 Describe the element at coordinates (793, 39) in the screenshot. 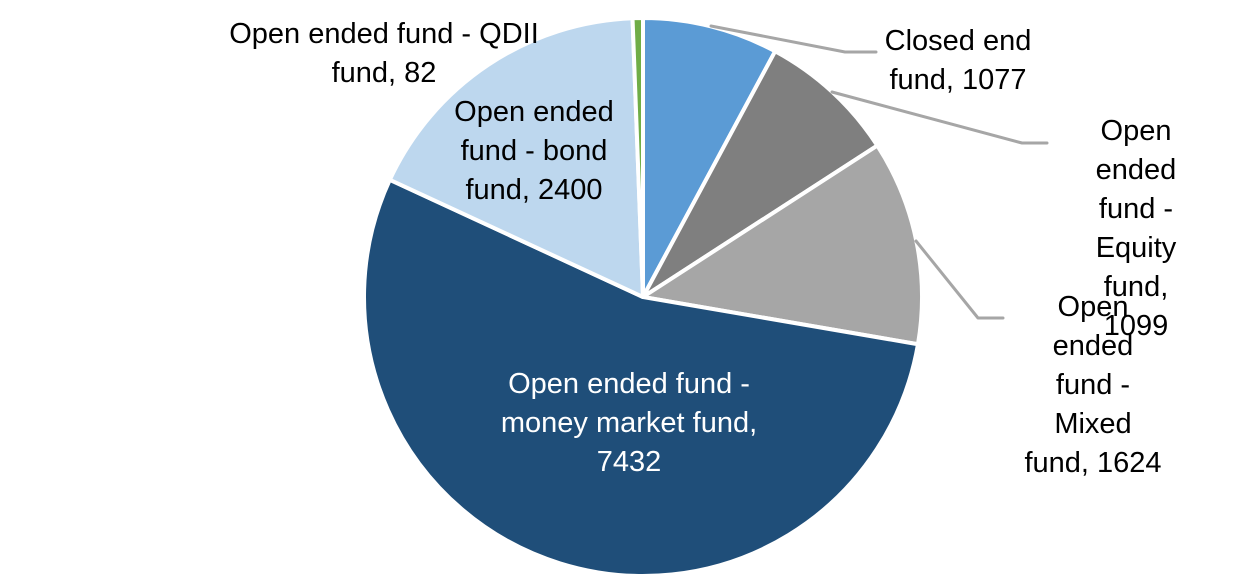

I see `leader-line-closed-end-fund` at that location.